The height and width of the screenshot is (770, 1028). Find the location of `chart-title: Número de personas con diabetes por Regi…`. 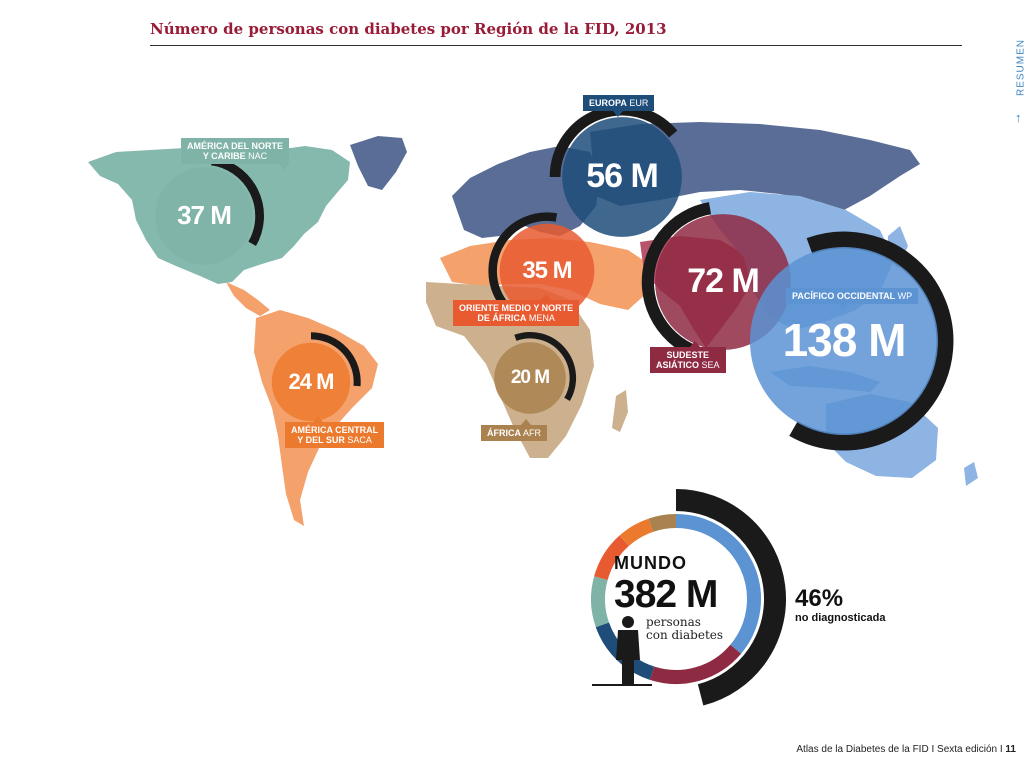

chart-title: Número de personas con diabetes por Regi… is located at coordinates (408, 29).